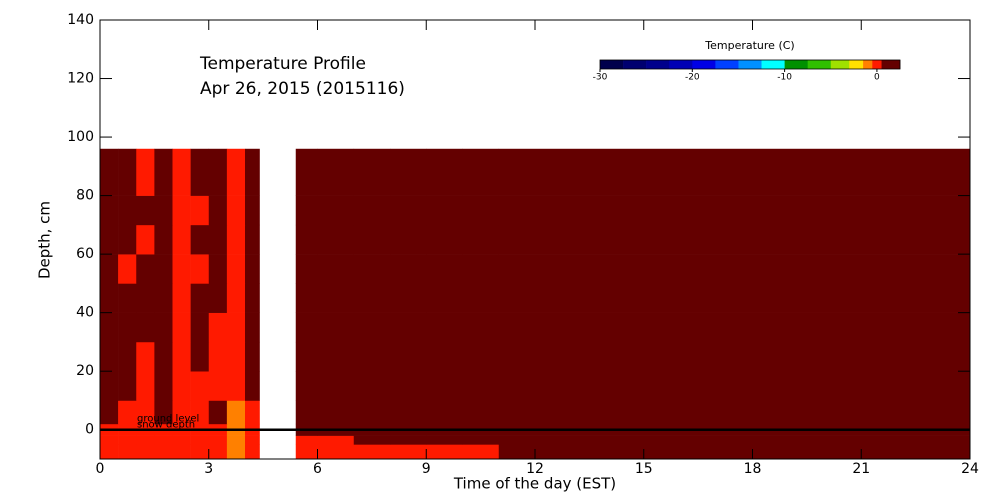  Describe the element at coordinates (535, 469) in the screenshot. I see `x-tick-label: 12` at that location.